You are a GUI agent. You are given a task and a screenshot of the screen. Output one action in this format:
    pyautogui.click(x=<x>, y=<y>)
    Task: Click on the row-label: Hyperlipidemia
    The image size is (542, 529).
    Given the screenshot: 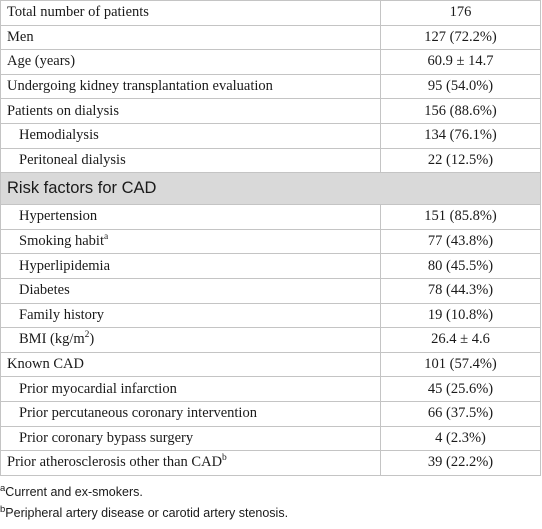 What is the action you would take?
    pyautogui.click(x=190, y=266)
    